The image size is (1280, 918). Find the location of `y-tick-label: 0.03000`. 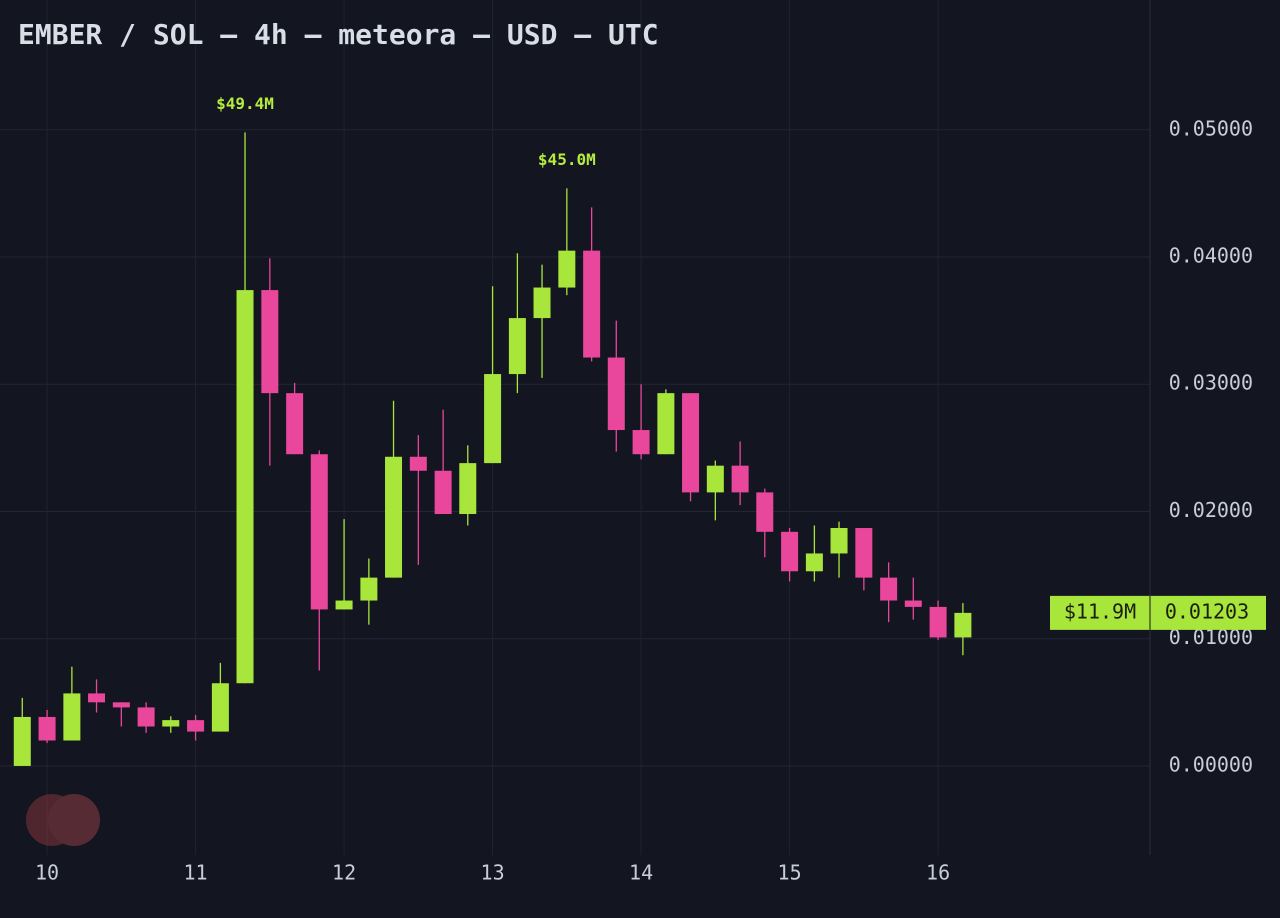

y-tick-label: 0.03000 is located at coordinates (1211, 383).